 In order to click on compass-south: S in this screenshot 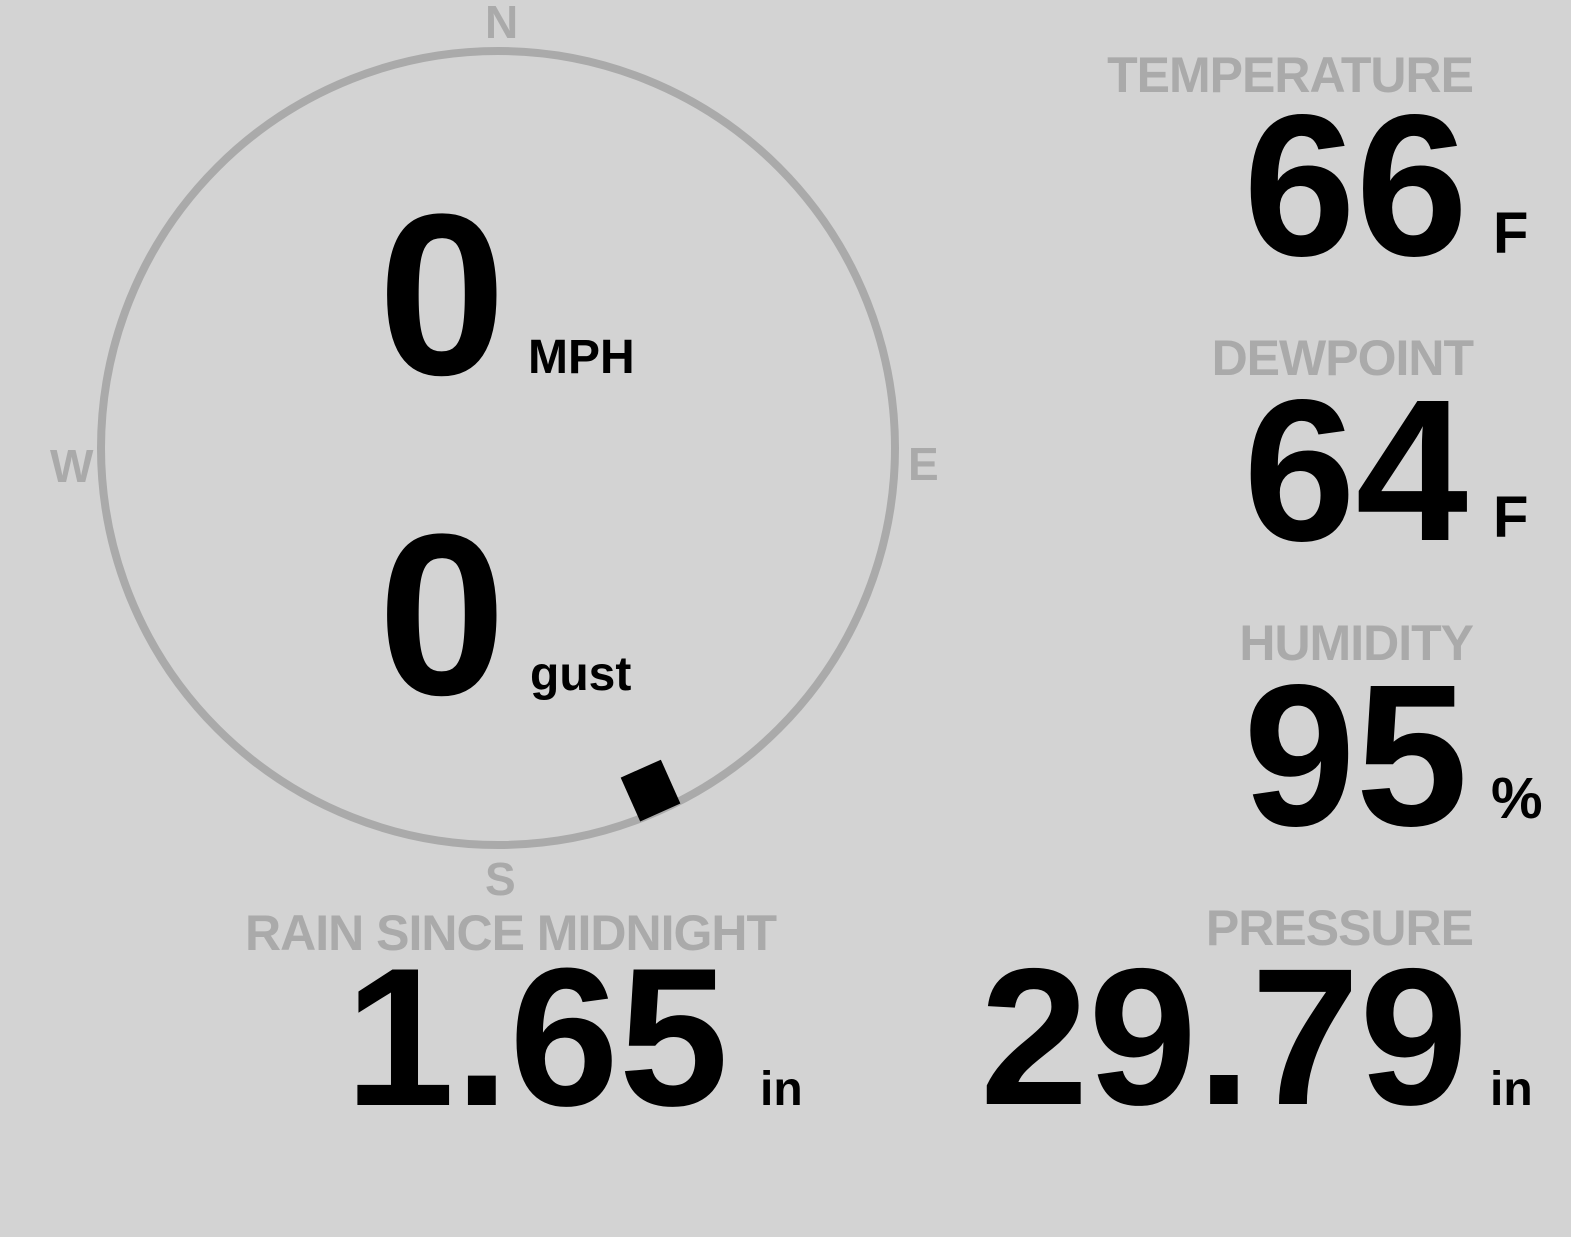, I will do `click(500, 879)`.